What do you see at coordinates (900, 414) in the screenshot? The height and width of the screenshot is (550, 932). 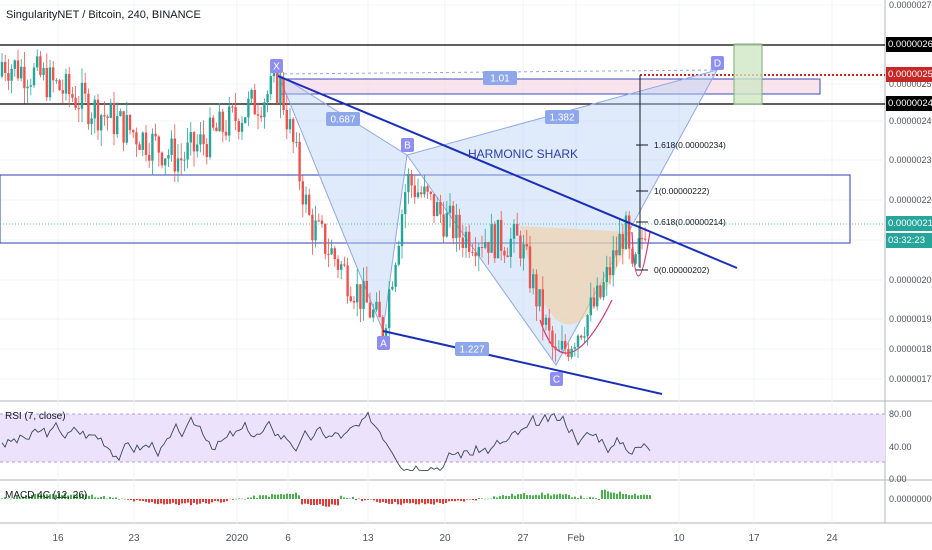 I see `rsi-tick: 80.00` at bounding box center [900, 414].